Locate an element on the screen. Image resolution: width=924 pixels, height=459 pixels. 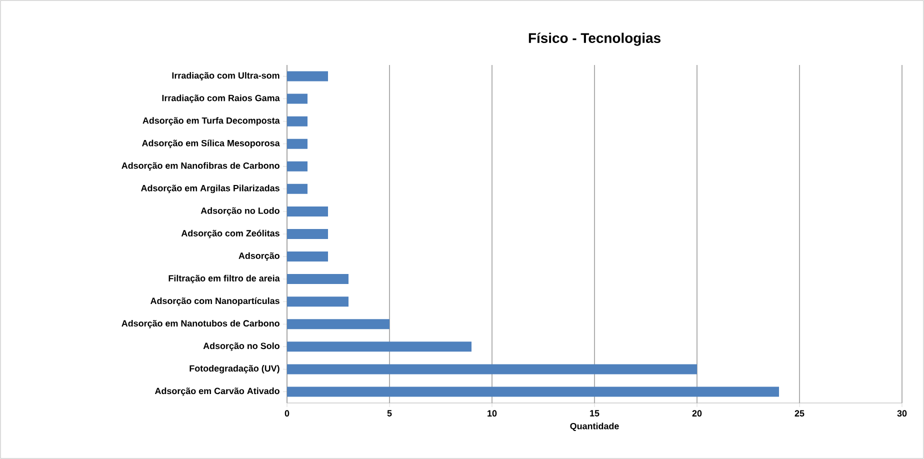
y-tick-label: Adsorção no Lodo is located at coordinates (240, 211).